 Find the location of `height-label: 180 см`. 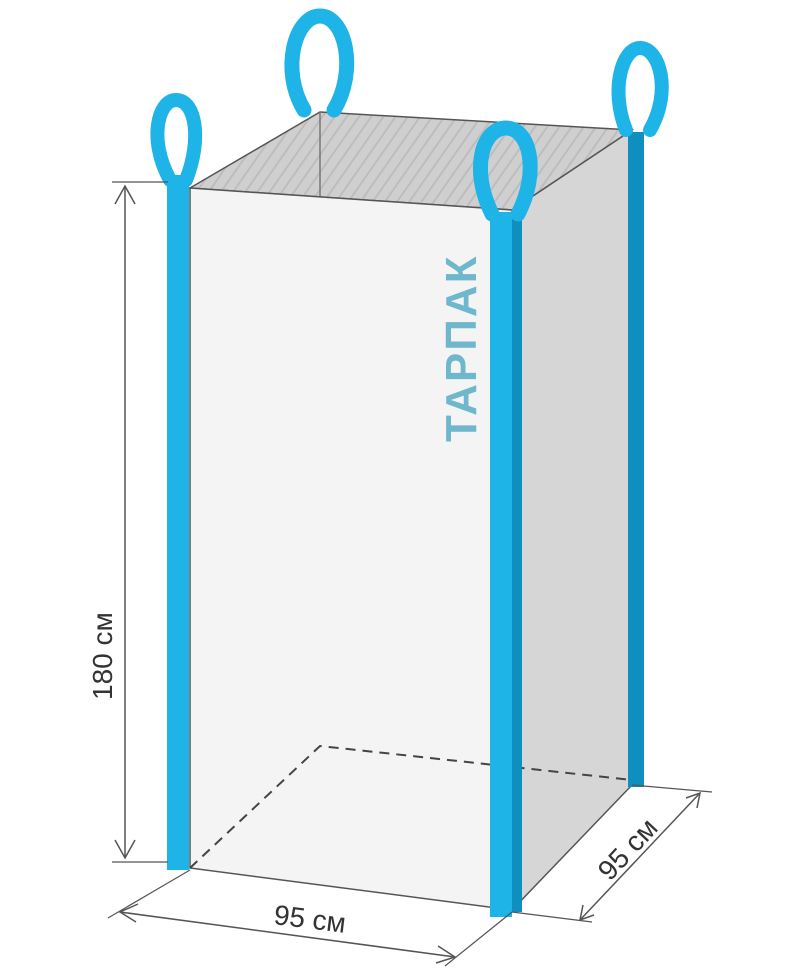

height-label: 180 см is located at coordinates (102, 656).